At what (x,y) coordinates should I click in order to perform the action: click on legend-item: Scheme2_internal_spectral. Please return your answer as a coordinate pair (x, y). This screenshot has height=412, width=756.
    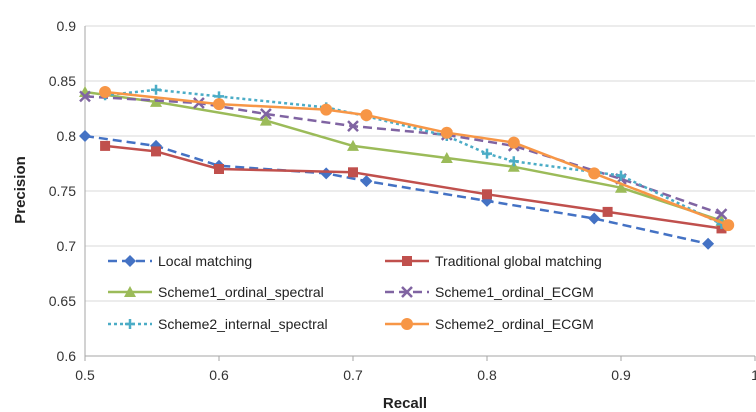
    Looking at the image, I should click on (218, 324).